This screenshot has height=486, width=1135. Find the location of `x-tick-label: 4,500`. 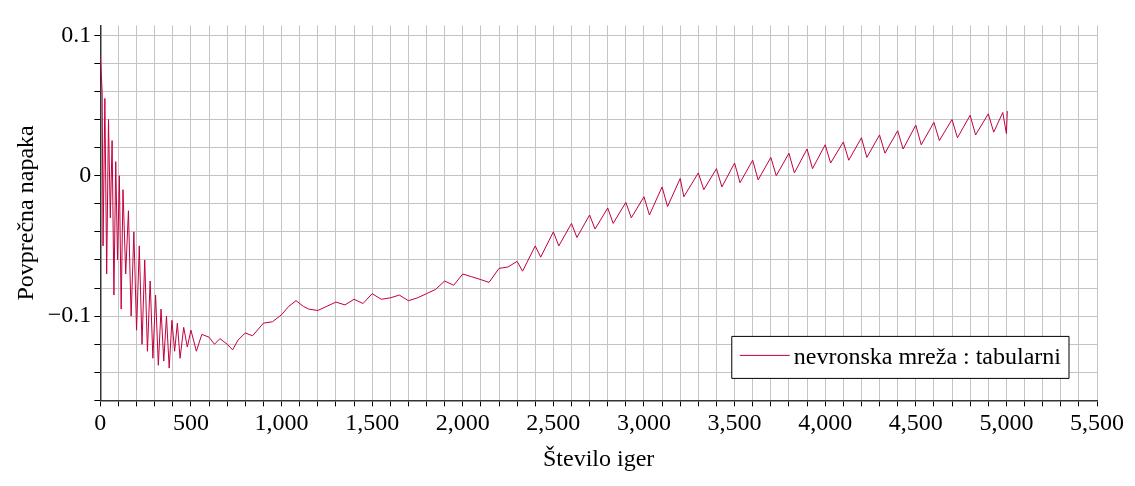

x-tick-label: 4,500 is located at coordinates (915, 422).